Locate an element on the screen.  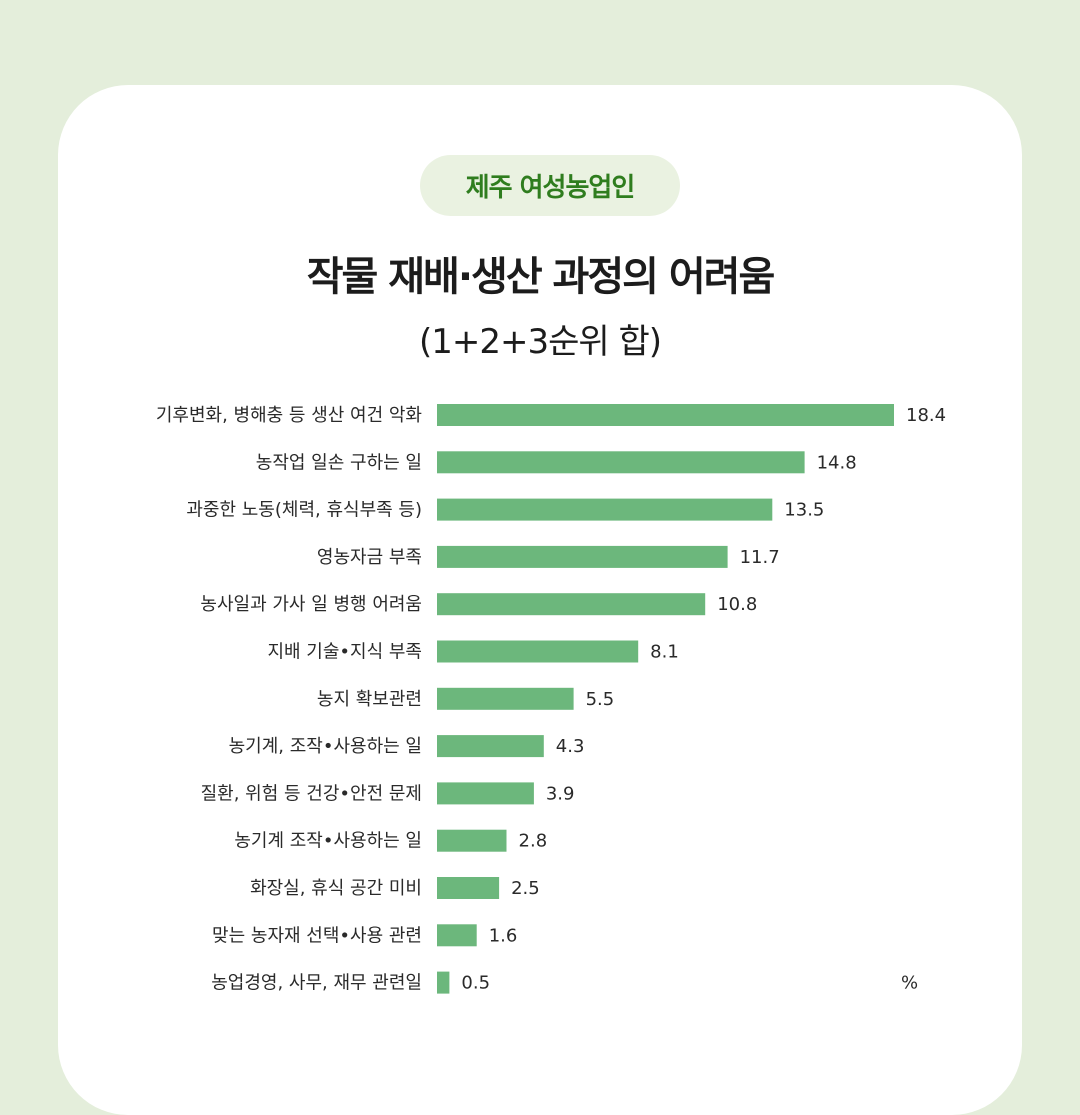
category-label: 영농자금 부족 is located at coordinates (369, 557).